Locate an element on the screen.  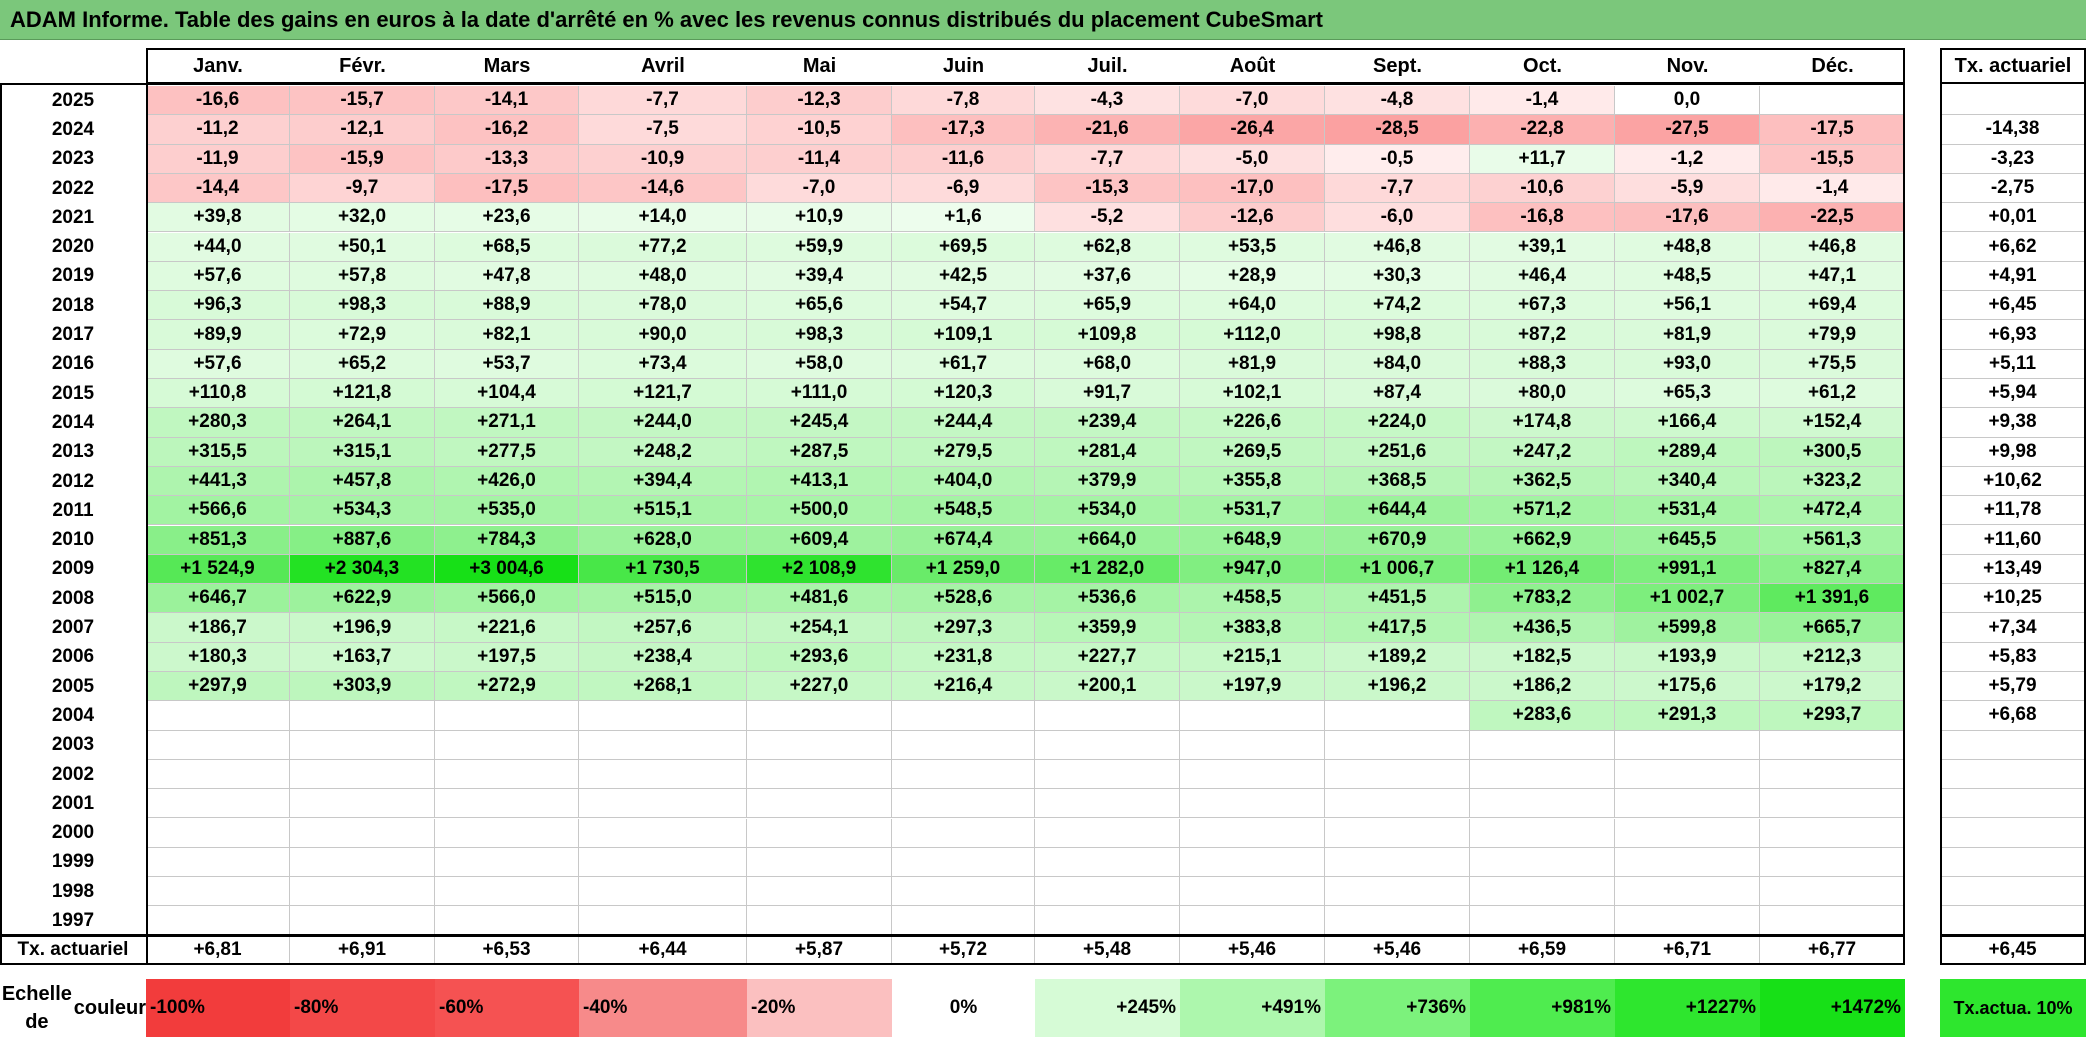
table-cell: -9,7 is located at coordinates (362, 188).